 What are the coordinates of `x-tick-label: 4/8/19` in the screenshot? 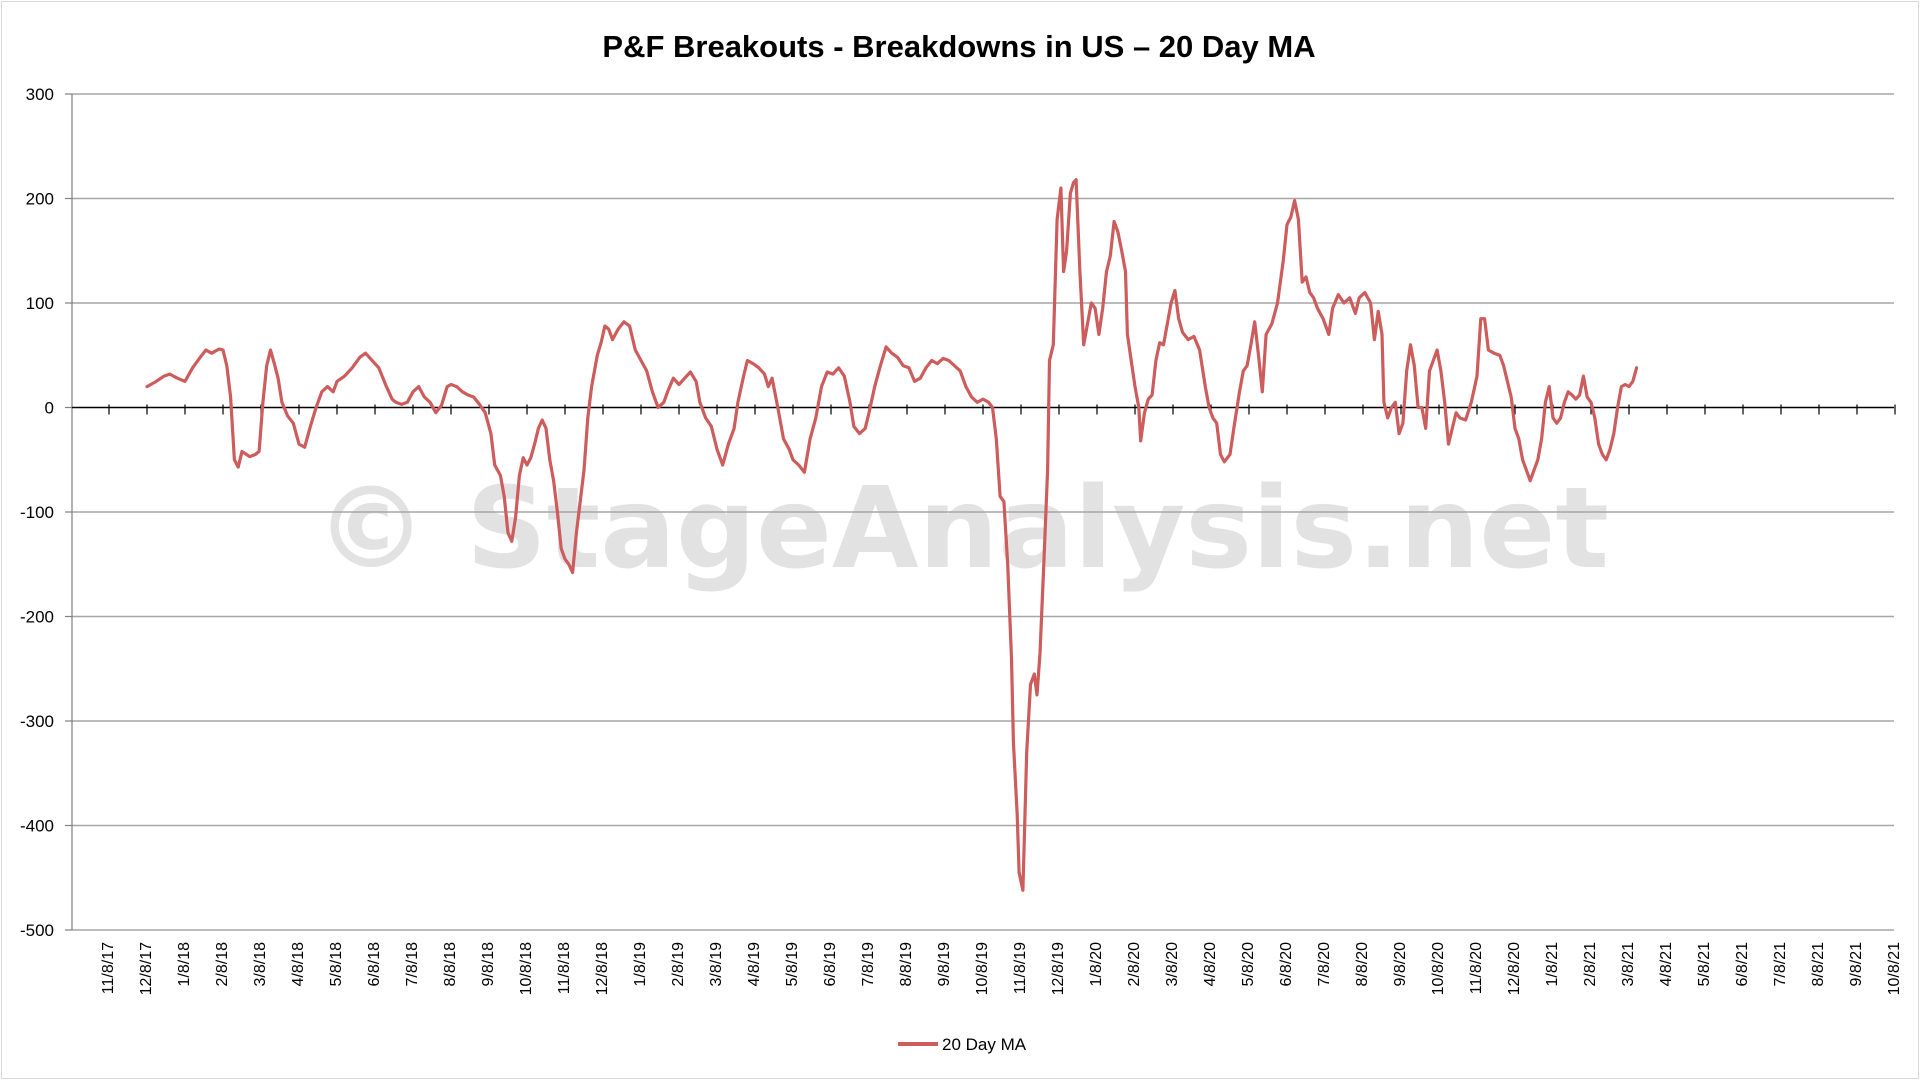 It's located at (754, 964).